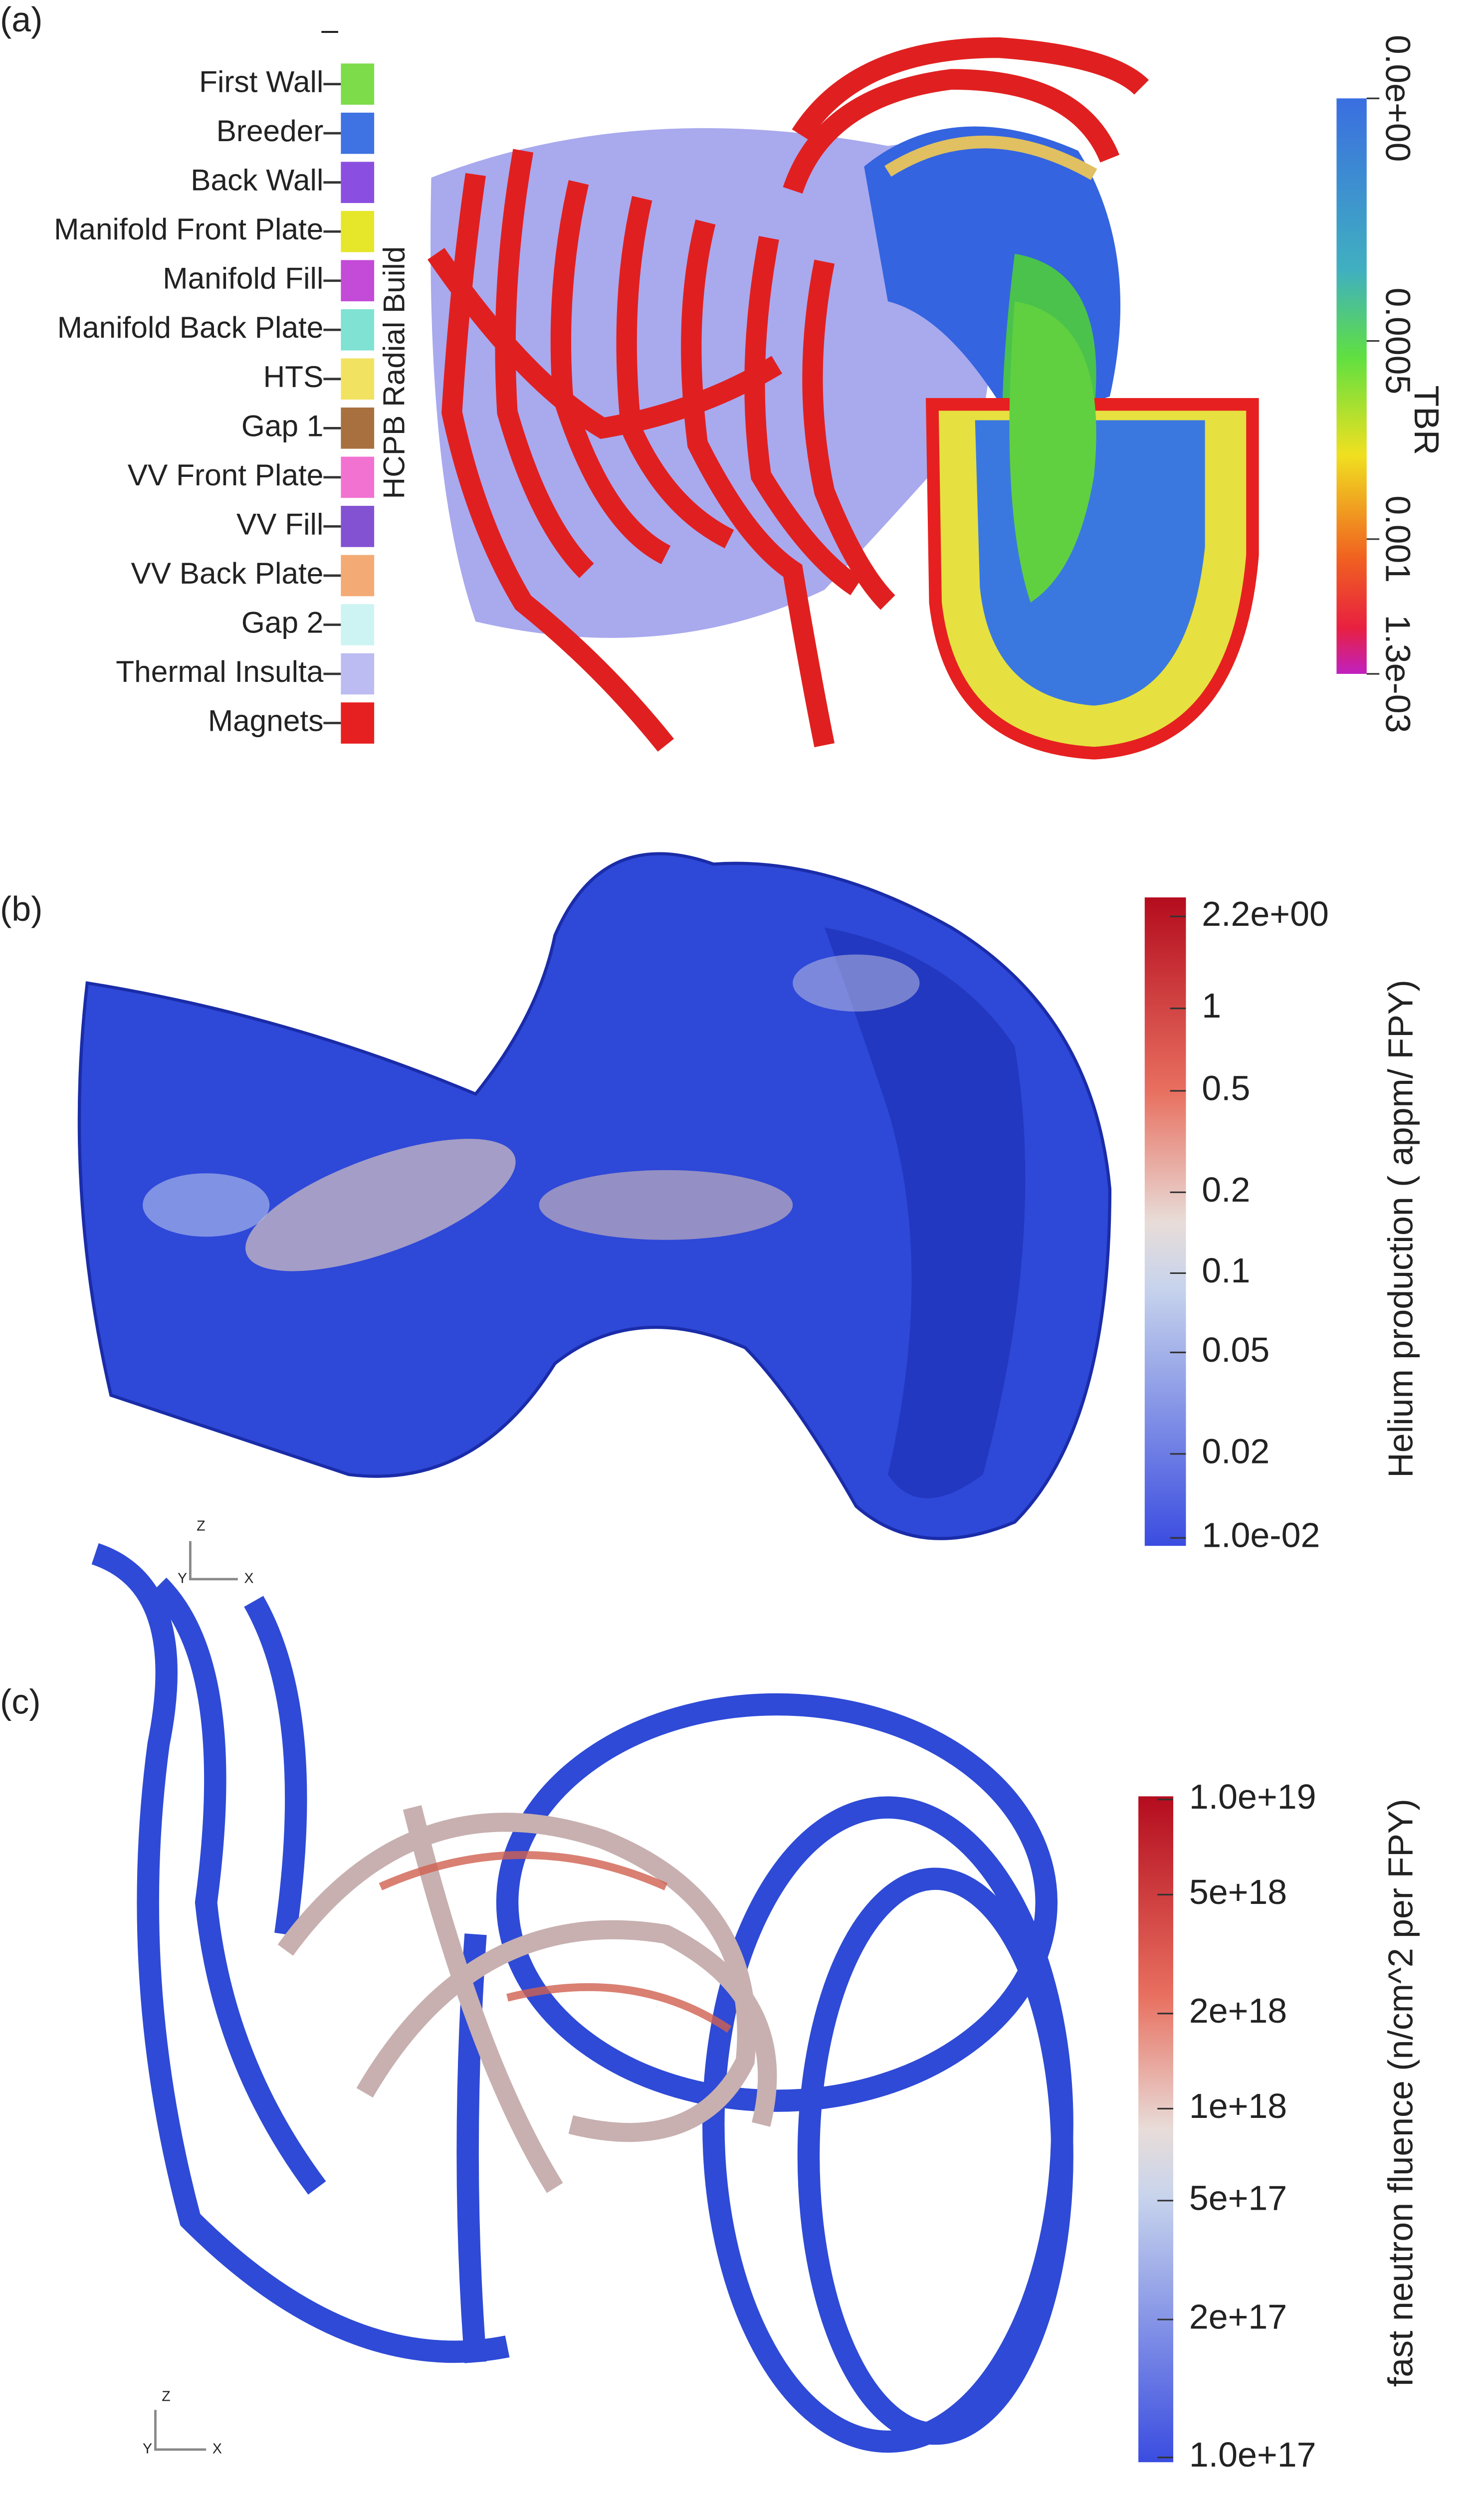 This screenshot has width=1484, height=2494. Describe the element at coordinates (190, 327) in the screenshot. I see `legend-label: Manifold Back Plate` at that location.